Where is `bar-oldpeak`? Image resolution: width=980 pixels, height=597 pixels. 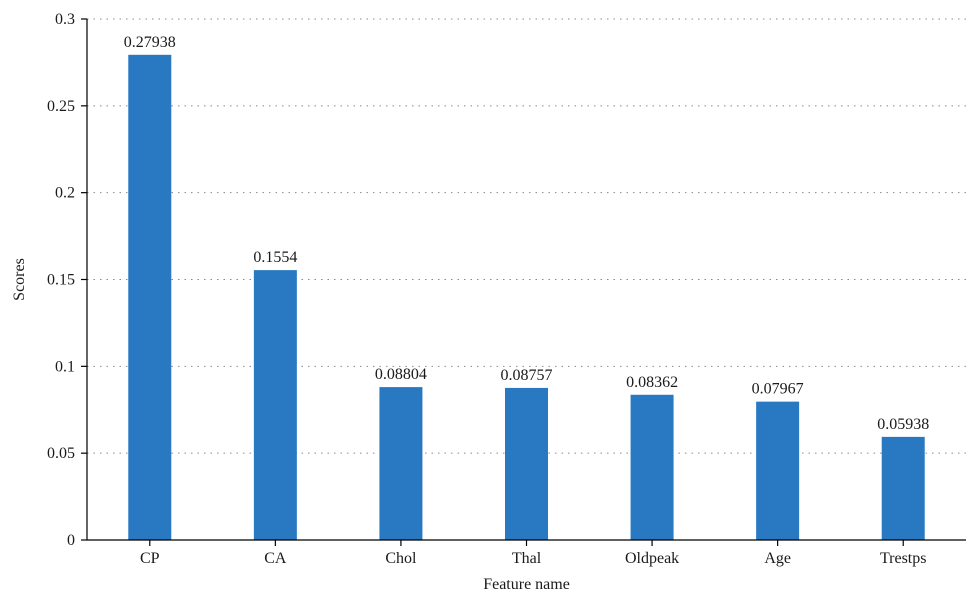 bar-oldpeak is located at coordinates (652, 467).